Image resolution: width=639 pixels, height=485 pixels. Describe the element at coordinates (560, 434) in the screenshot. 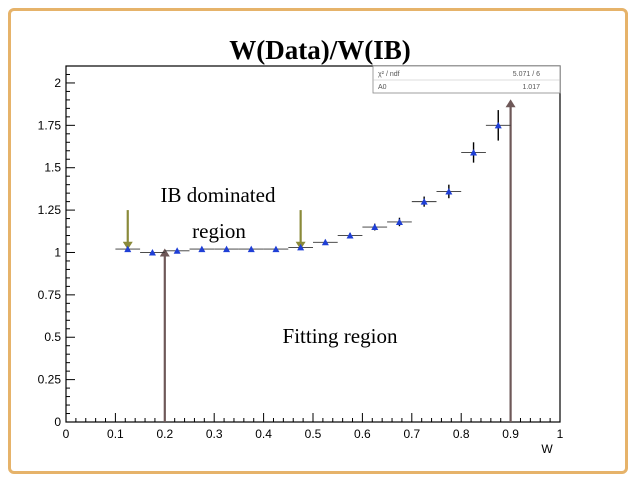

I see `x-tick-label: 1` at that location.